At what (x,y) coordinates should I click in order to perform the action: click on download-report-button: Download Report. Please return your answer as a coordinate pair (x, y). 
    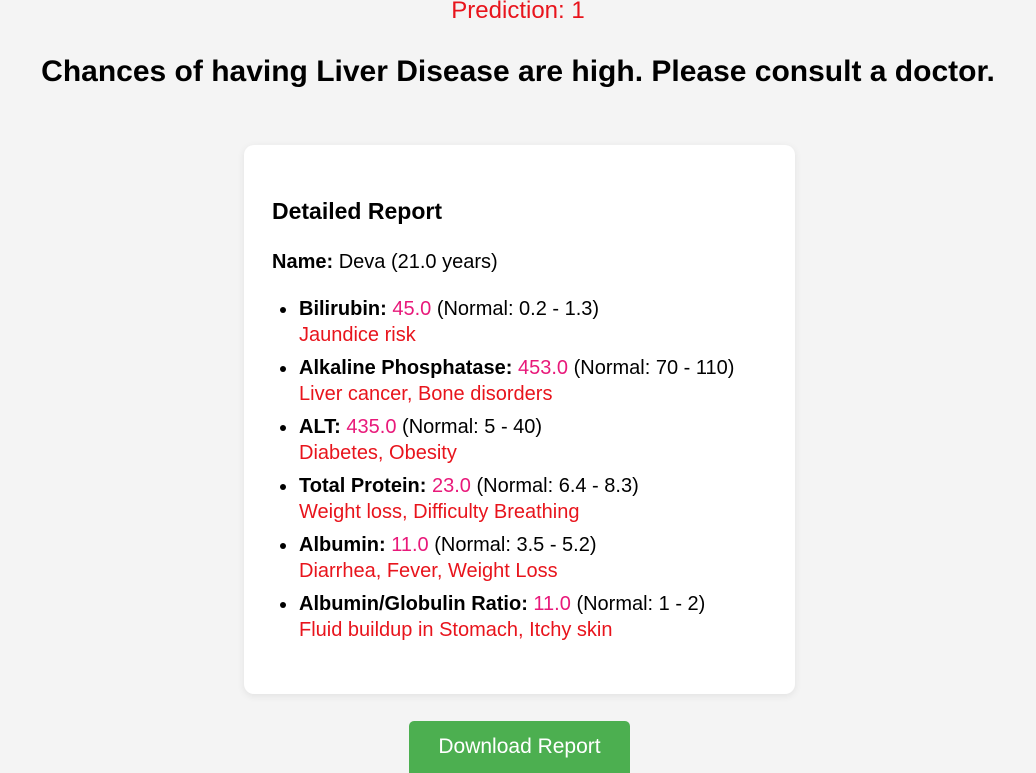
    Looking at the image, I should click on (519, 747).